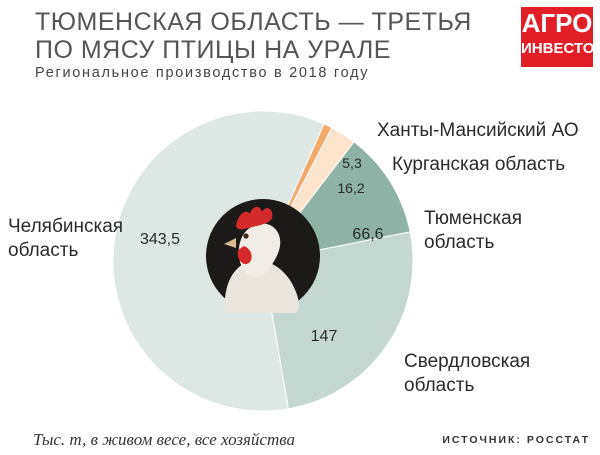 The image size is (600, 455). Describe the element at coordinates (164, 439) in the screenshot. I see `units-note: Тыс. т, в живом весе, все хозяйства` at that location.